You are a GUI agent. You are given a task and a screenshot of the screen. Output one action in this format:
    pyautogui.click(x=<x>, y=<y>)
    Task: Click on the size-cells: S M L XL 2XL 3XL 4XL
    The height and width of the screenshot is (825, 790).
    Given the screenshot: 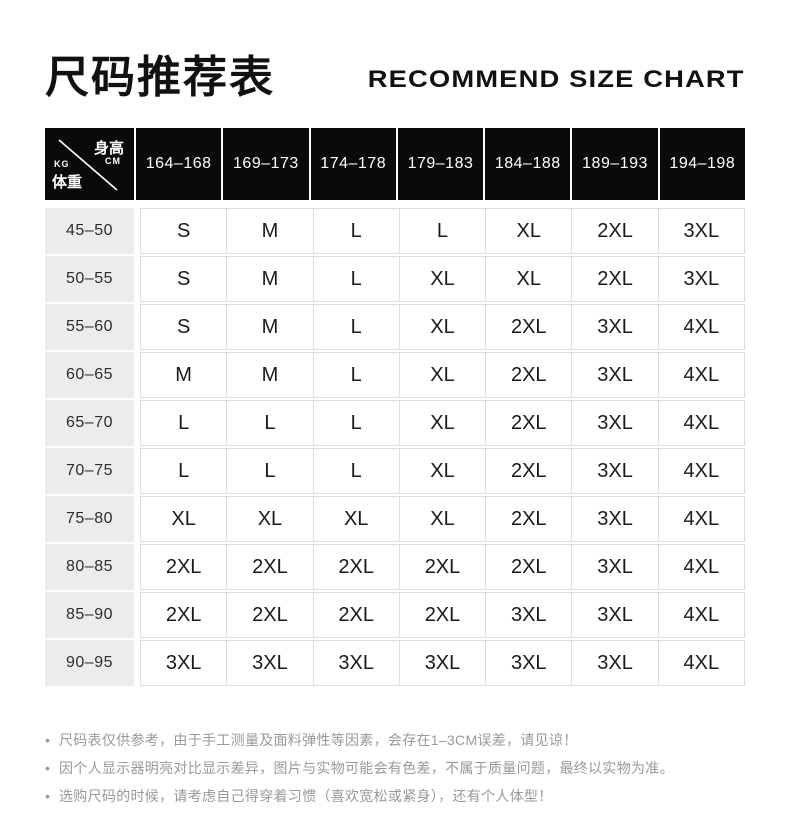 What is the action you would take?
    pyautogui.click(x=442, y=327)
    